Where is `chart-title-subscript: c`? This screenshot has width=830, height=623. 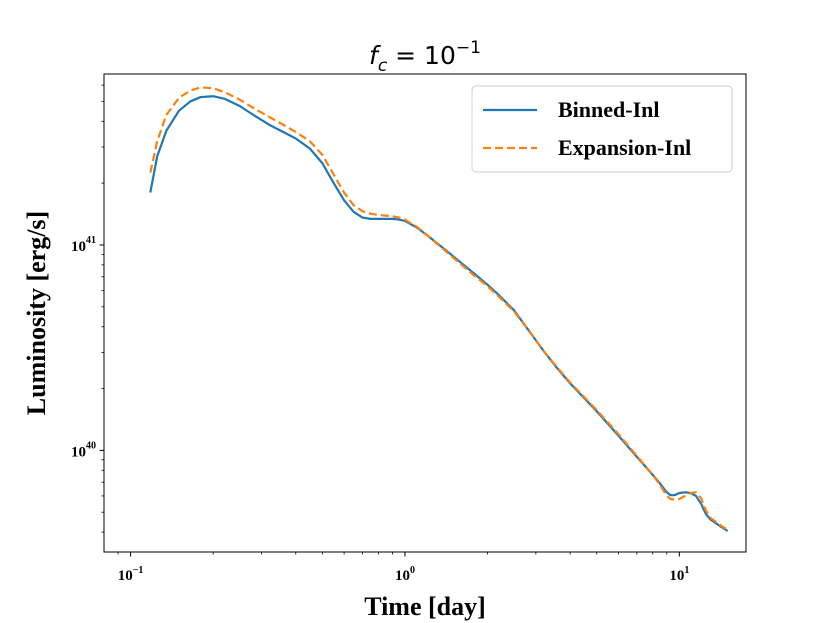 chart-title-subscript: c is located at coordinates (383, 66).